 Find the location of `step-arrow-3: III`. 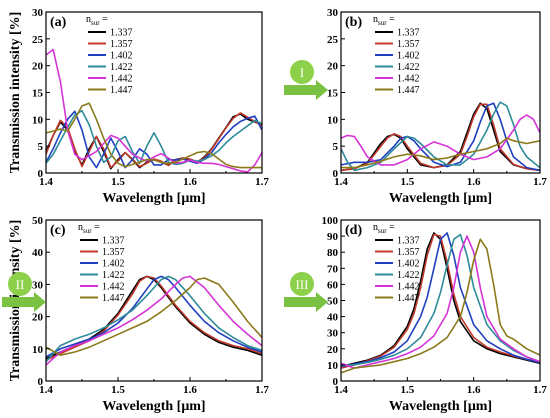

step-arrow-3: III is located at coordinates (306, 292).